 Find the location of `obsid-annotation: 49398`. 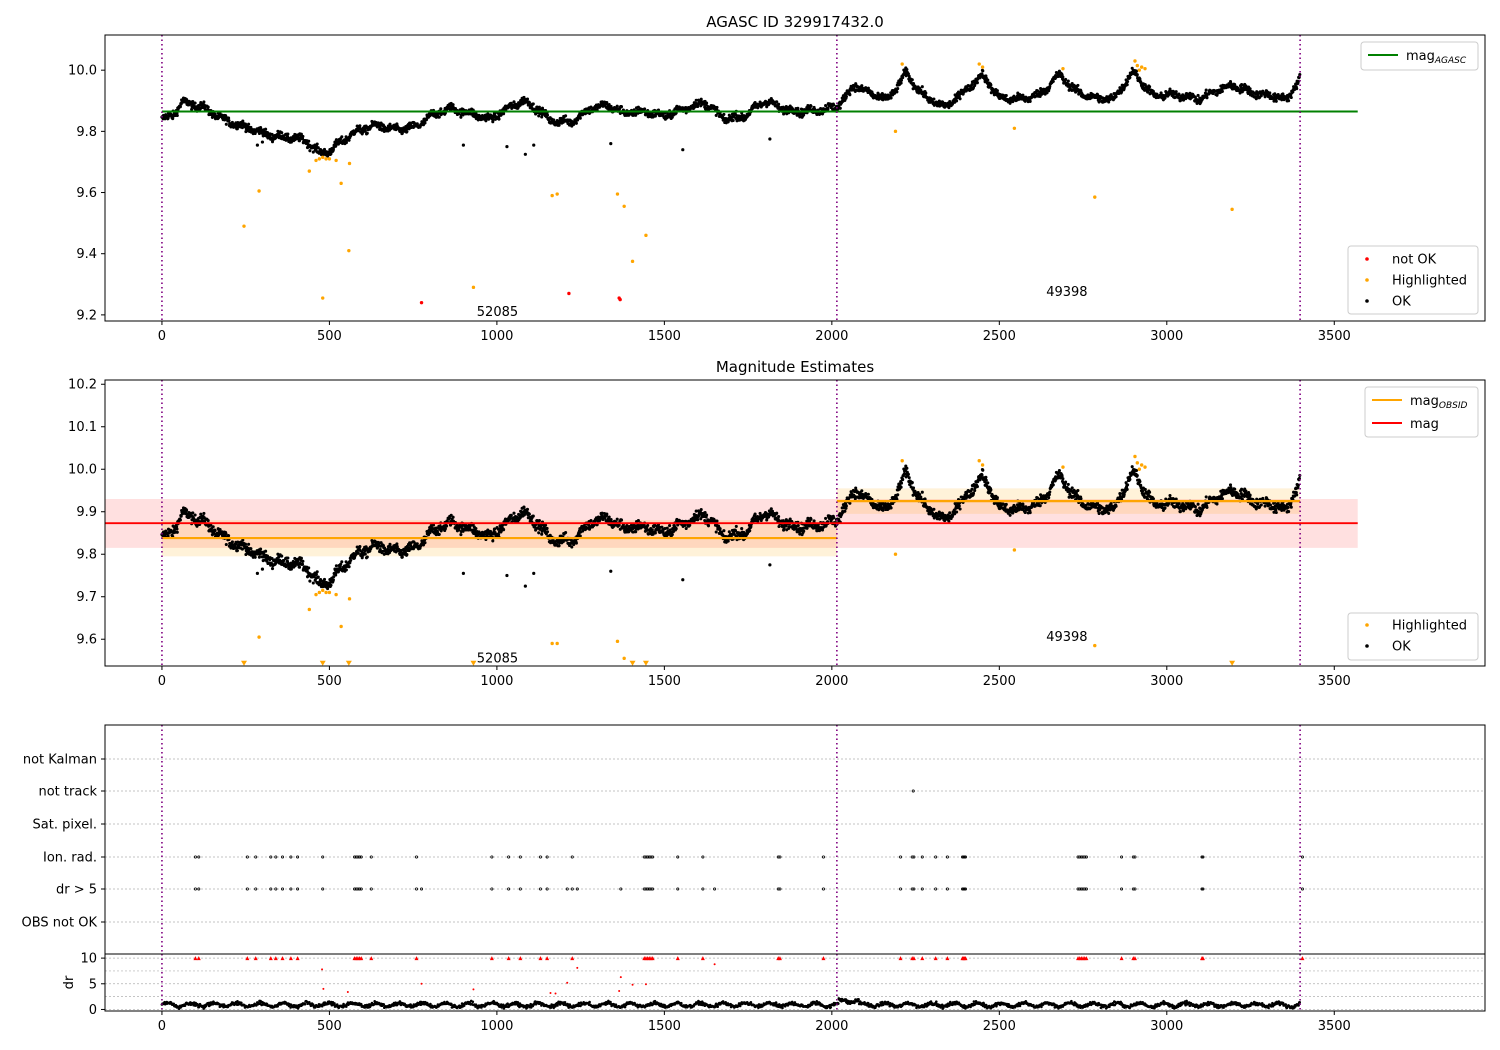

obsid-annotation: 49398 is located at coordinates (1066, 292).